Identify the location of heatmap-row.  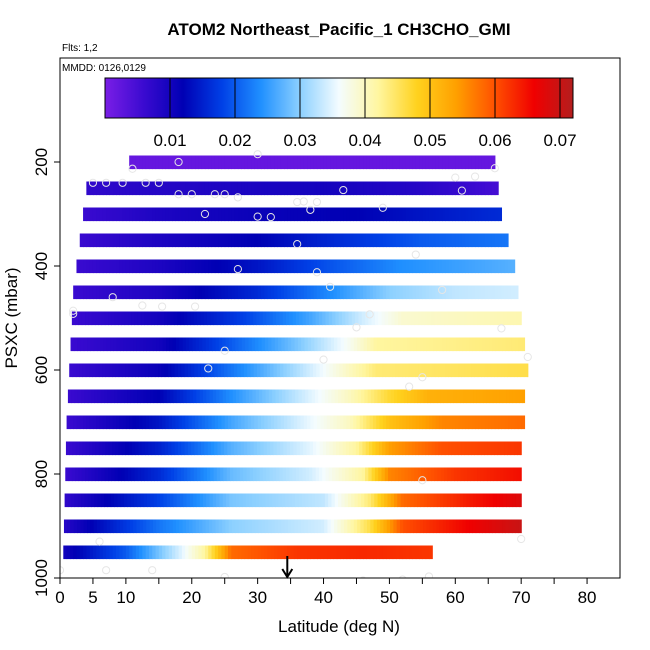
(312, 162).